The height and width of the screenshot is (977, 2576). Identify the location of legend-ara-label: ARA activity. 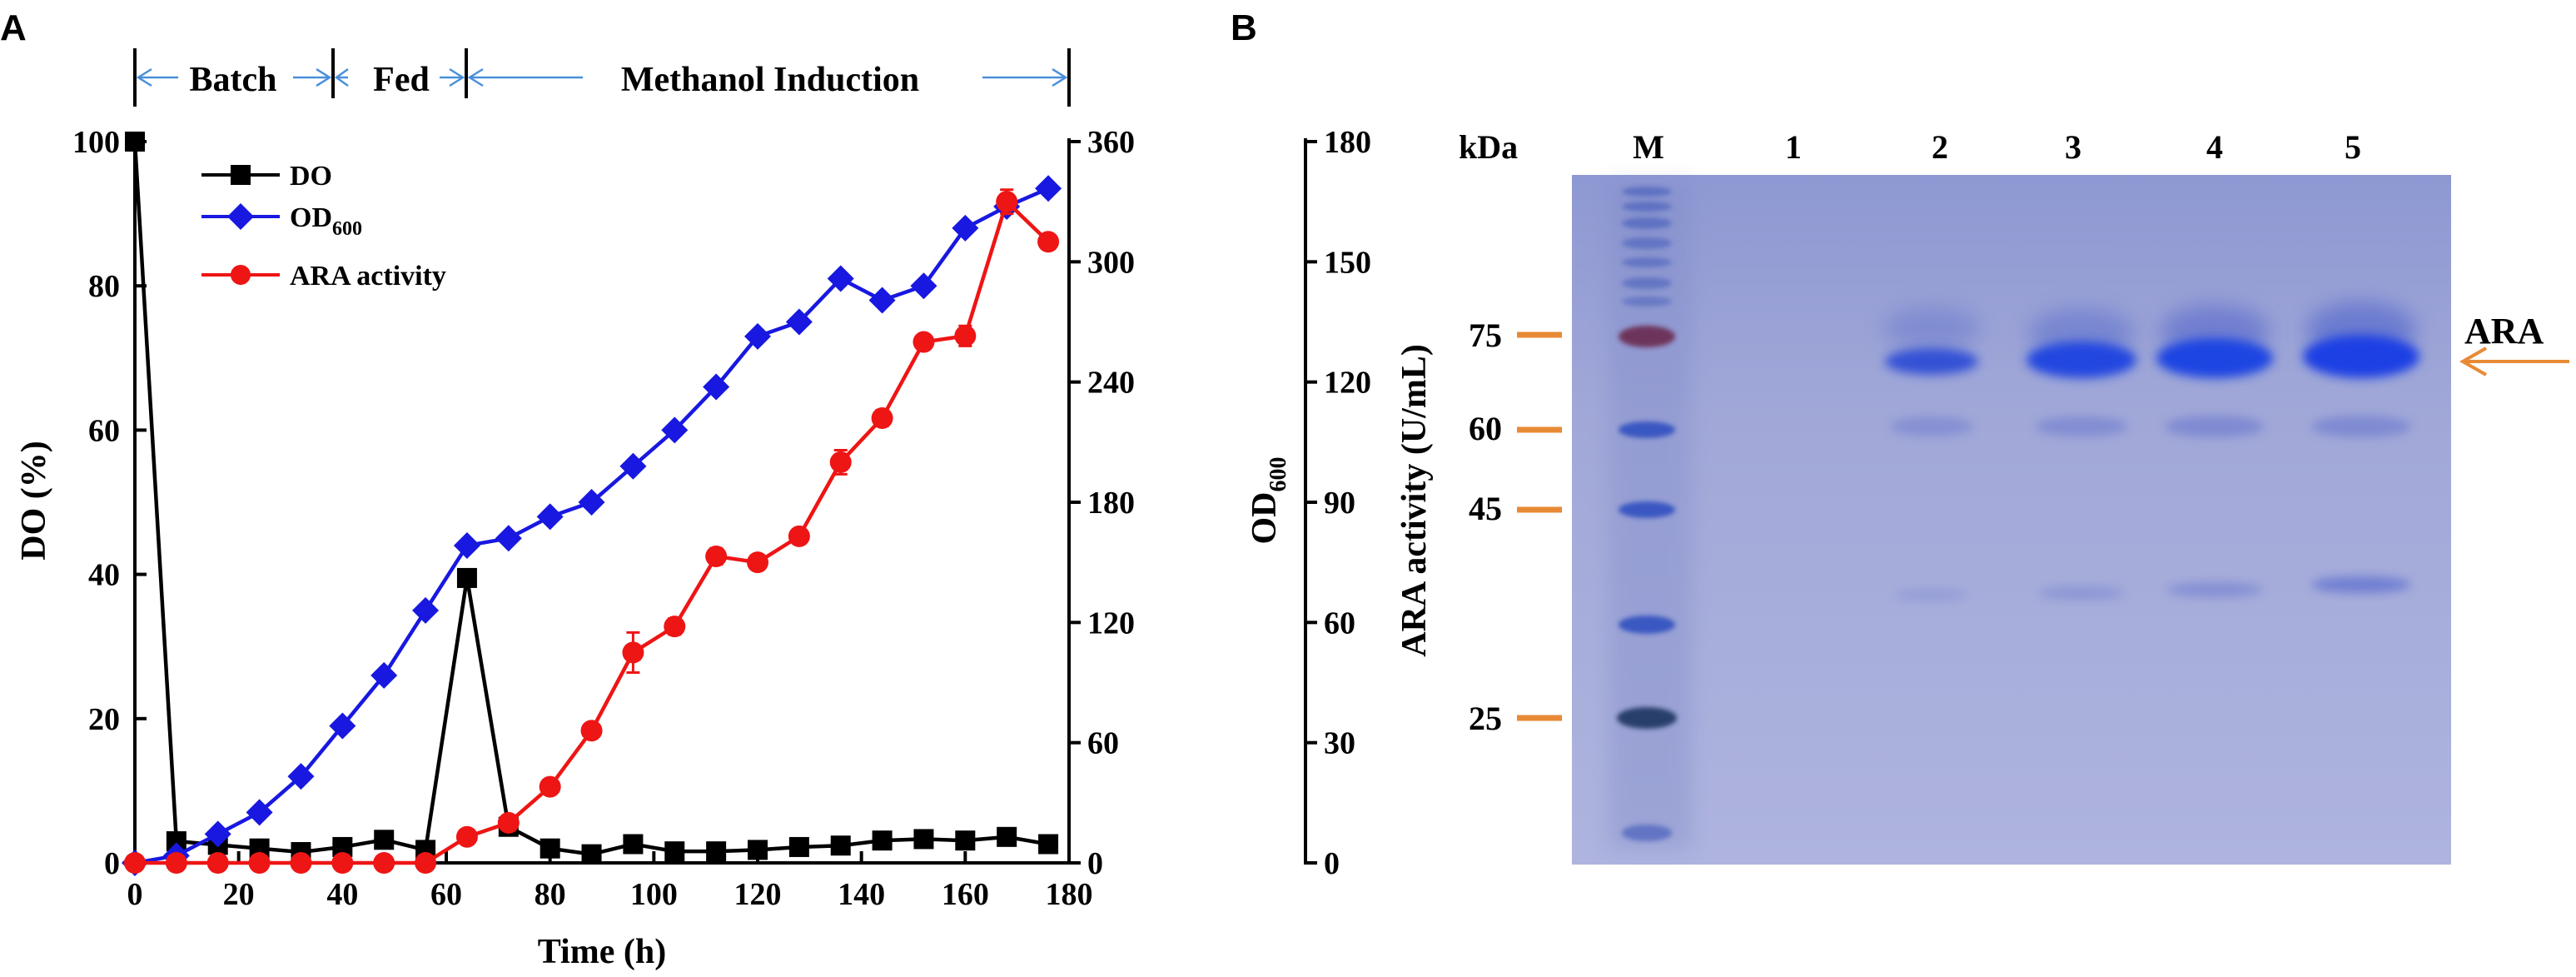
(368, 276).